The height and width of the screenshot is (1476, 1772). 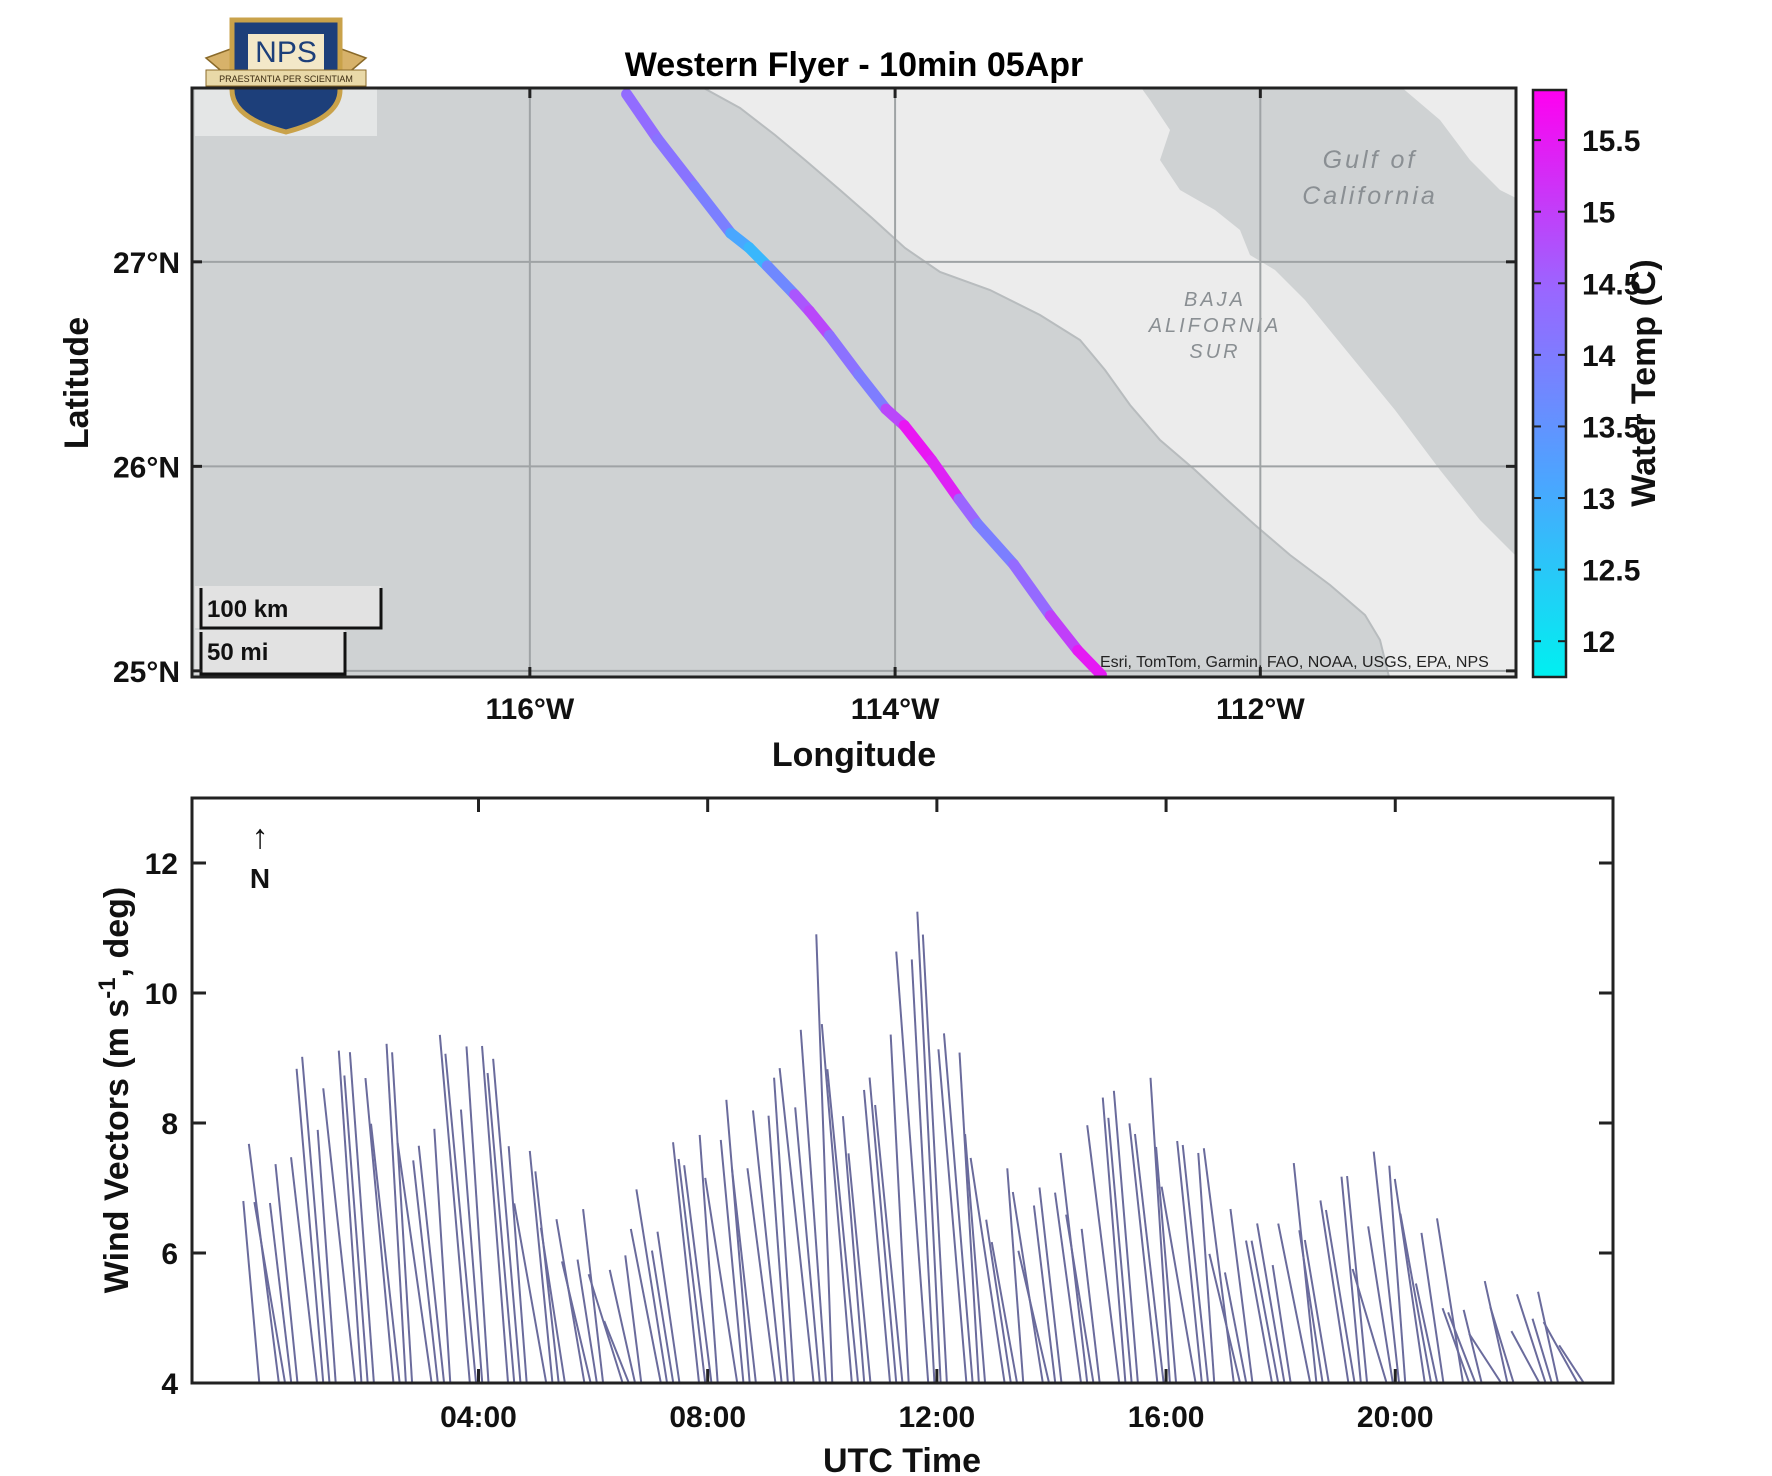 I want to click on colorbar-tick-label: 13.5, so click(x=1611, y=427).